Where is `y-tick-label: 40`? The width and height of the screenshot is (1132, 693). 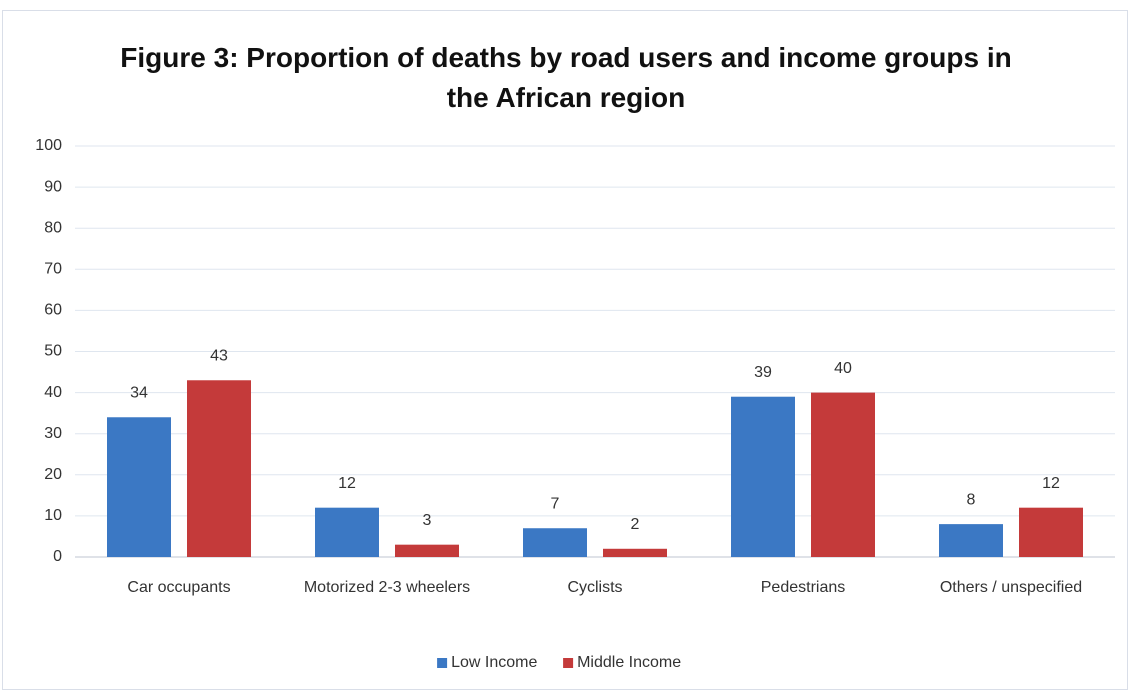
y-tick-label: 40 is located at coordinates (53, 392).